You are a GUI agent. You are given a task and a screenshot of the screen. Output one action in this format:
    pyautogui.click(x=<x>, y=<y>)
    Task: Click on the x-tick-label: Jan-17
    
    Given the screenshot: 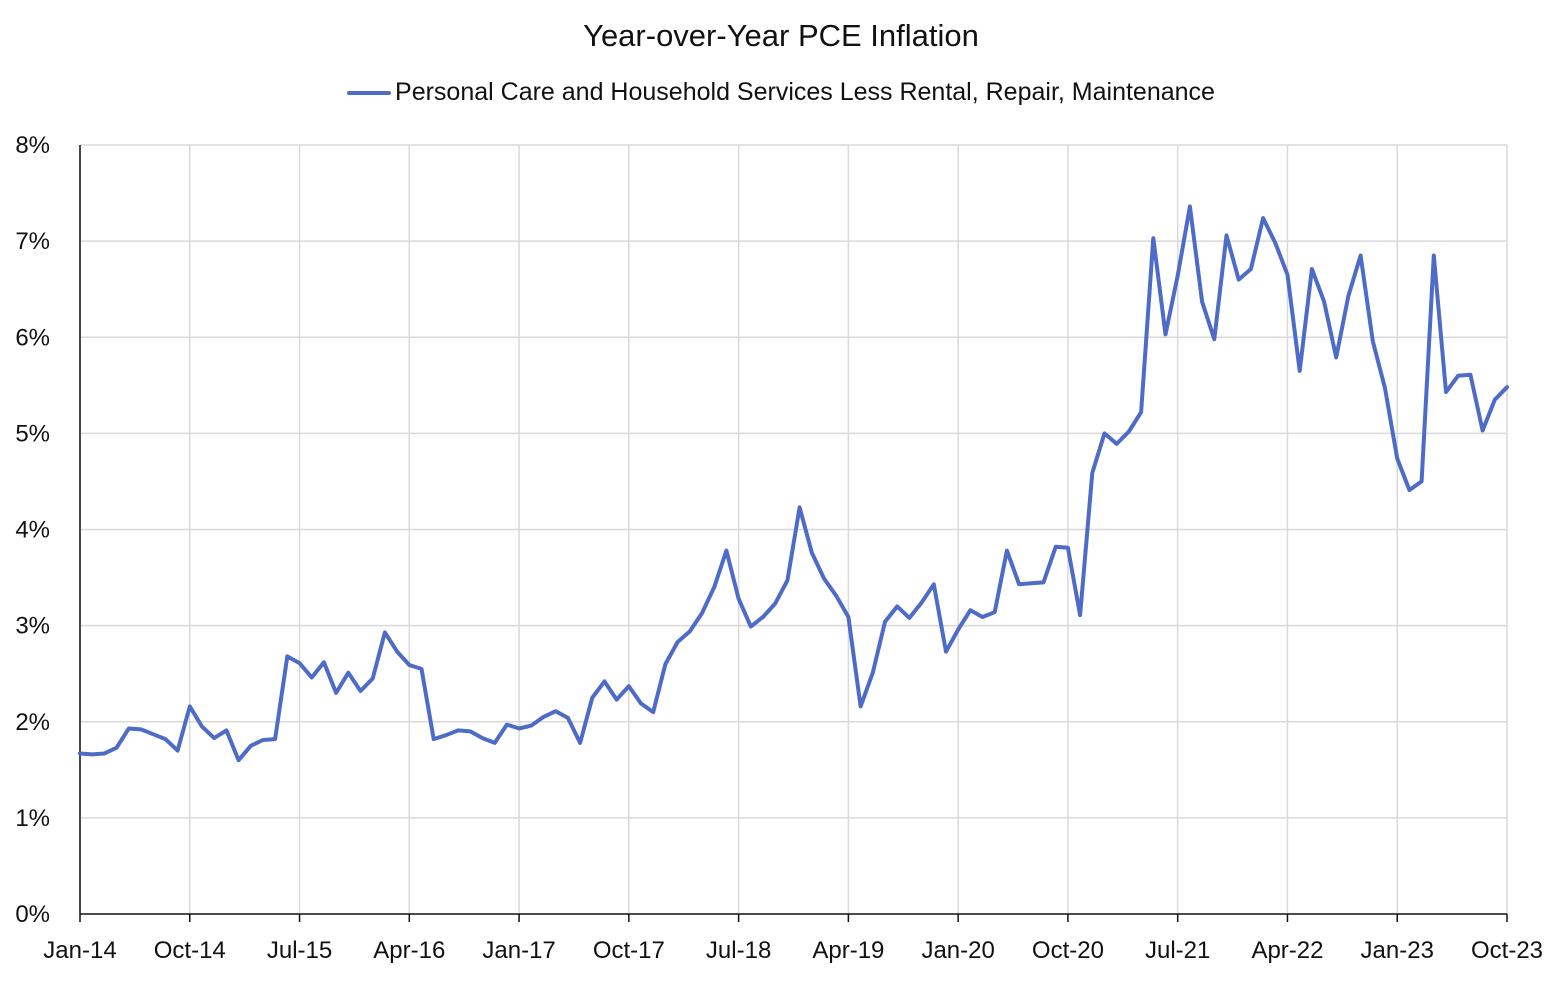 What is the action you would take?
    pyautogui.click(x=518, y=950)
    